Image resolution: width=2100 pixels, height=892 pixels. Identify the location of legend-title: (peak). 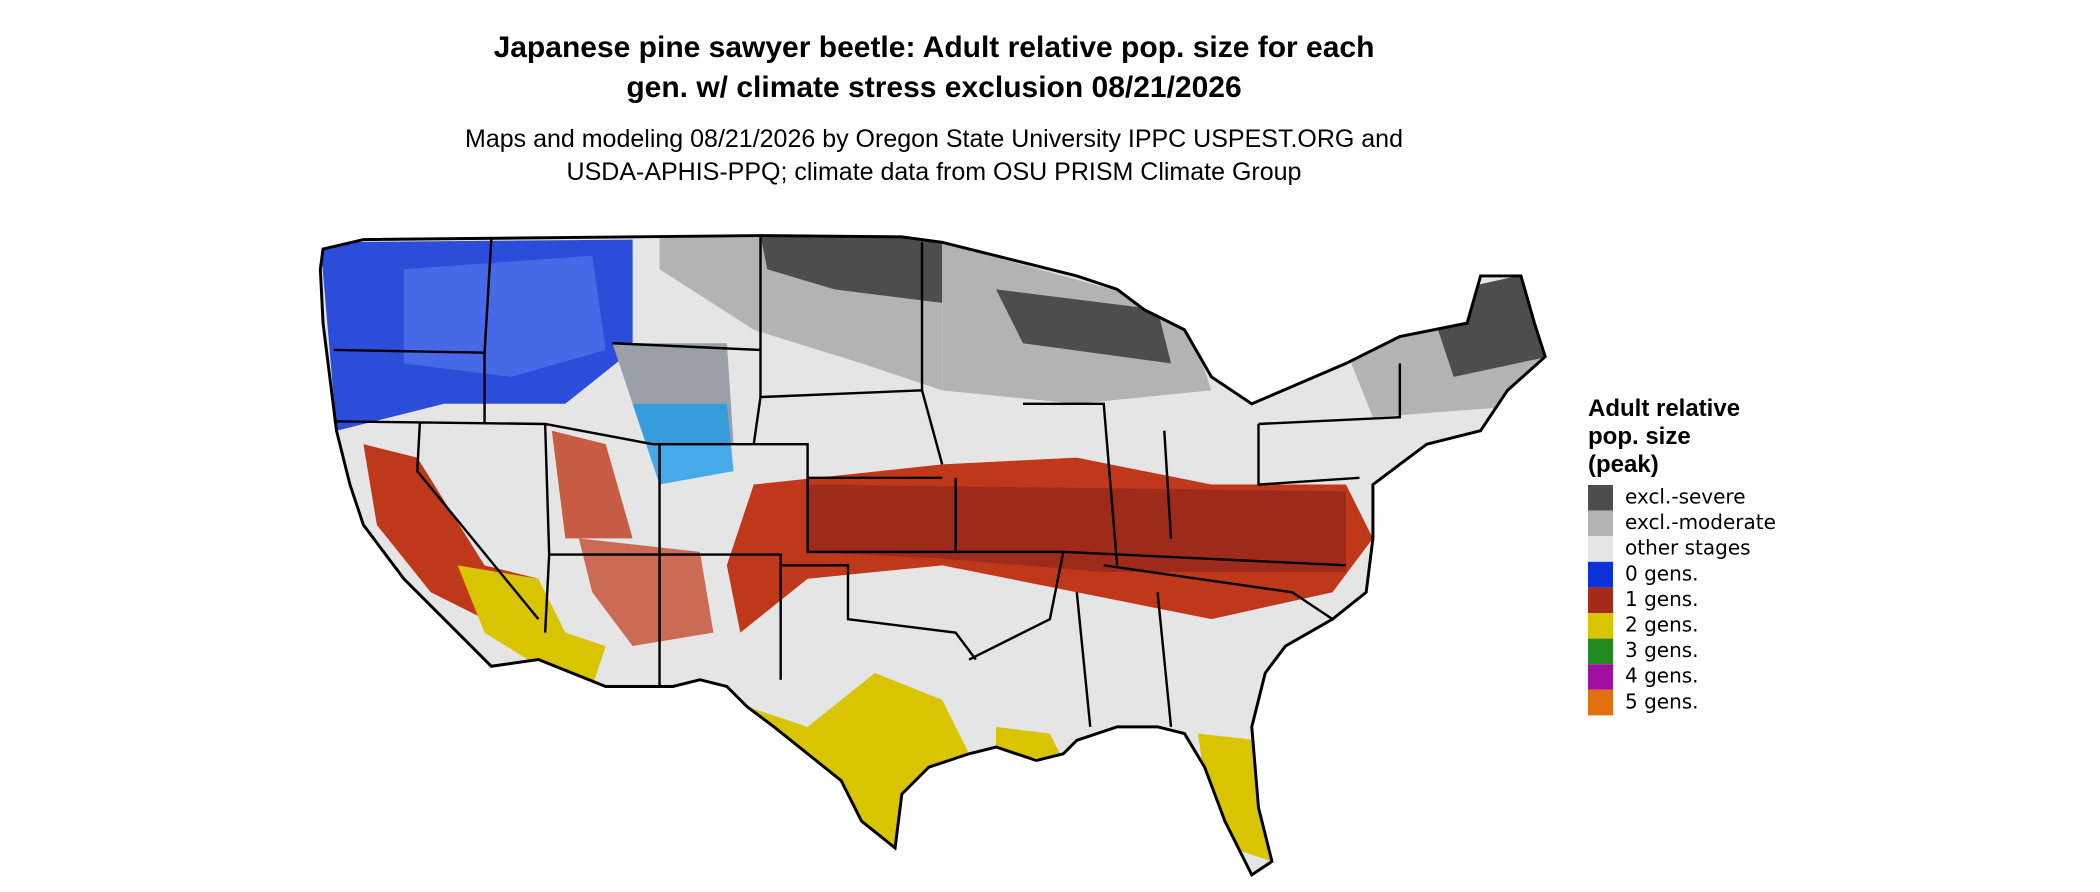
(1623, 464).